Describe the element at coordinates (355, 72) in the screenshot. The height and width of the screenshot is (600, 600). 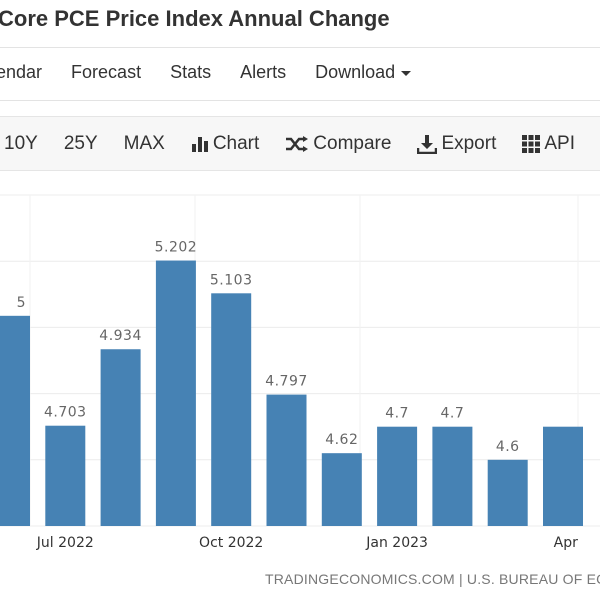
I see `nav-download-label: Download` at that location.